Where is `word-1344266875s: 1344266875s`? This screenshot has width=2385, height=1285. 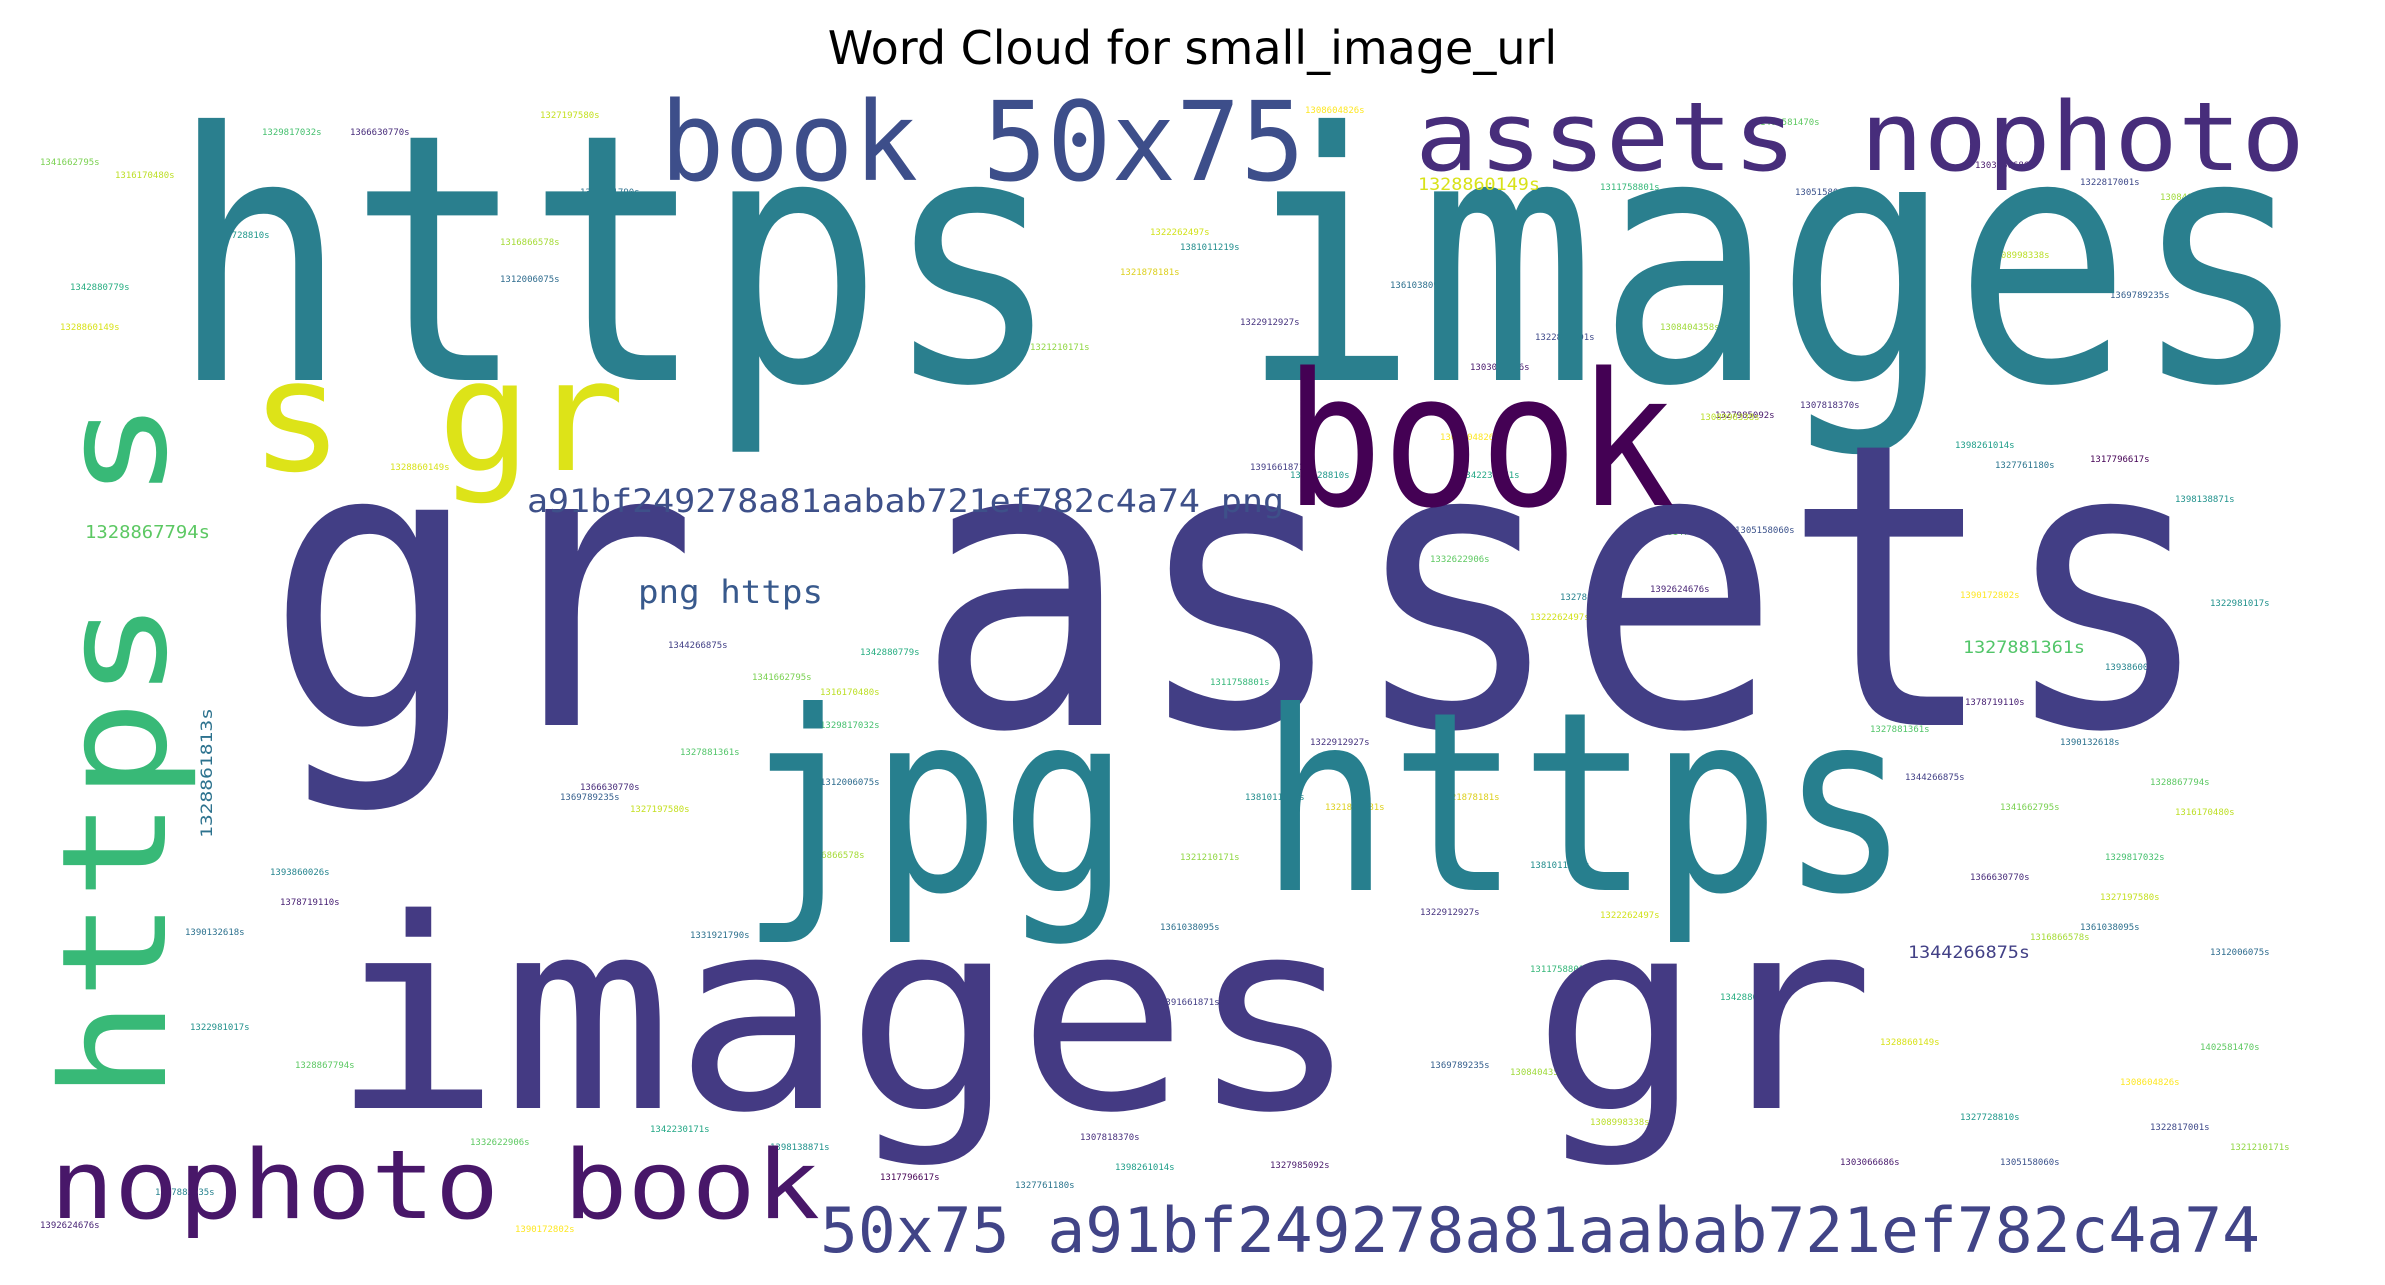
word-1344266875s: 1344266875s is located at coordinates (1969, 953).